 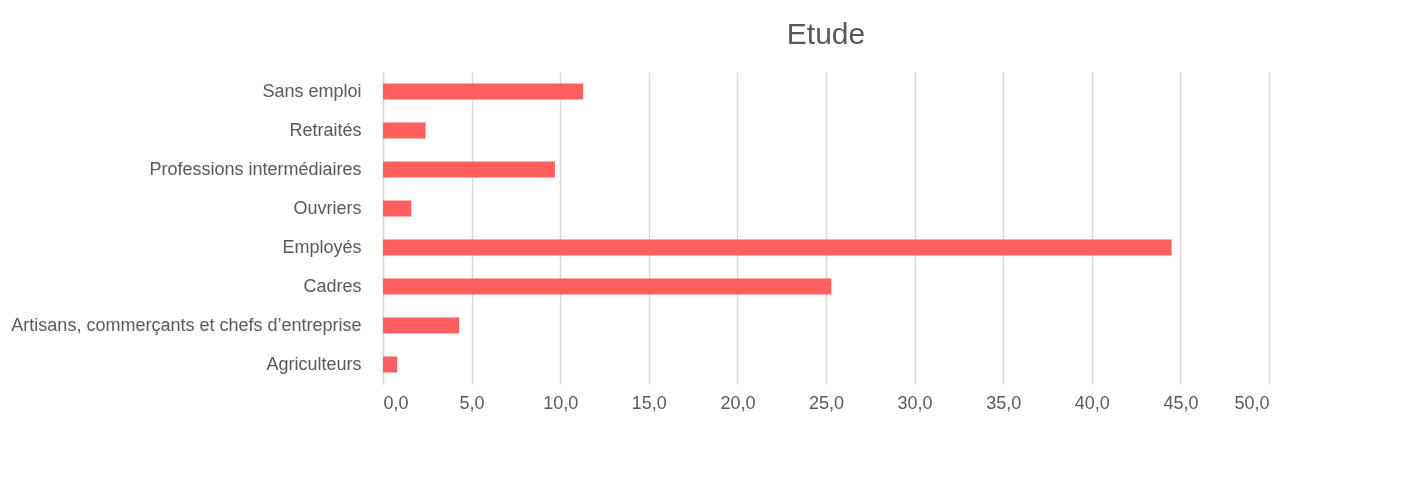 What do you see at coordinates (649, 402) in the screenshot?
I see `x-tick-label: 15,0` at bounding box center [649, 402].